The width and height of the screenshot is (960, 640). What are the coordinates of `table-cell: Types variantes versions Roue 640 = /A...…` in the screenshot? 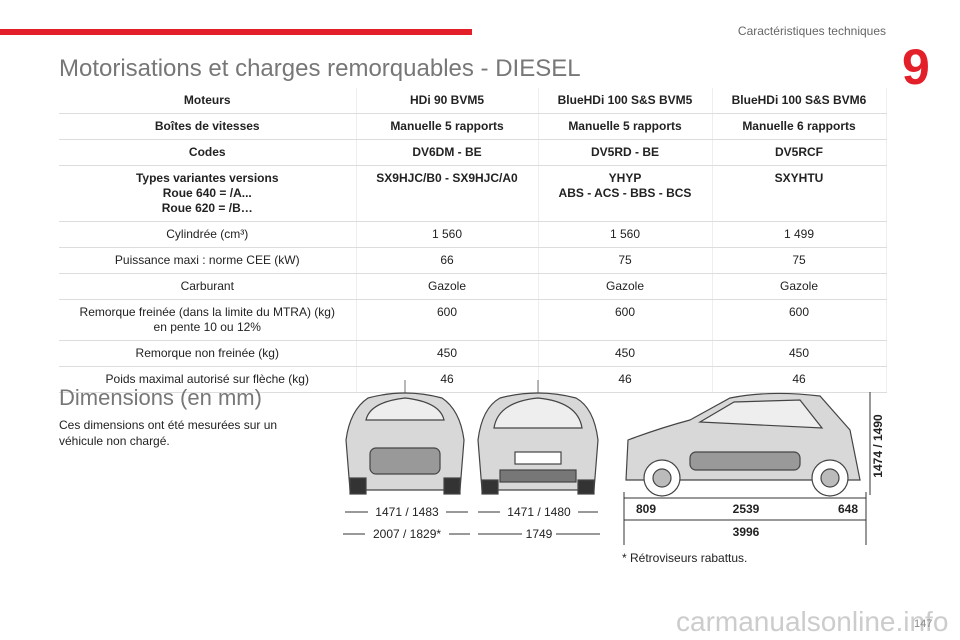 It's located at (208, 193).